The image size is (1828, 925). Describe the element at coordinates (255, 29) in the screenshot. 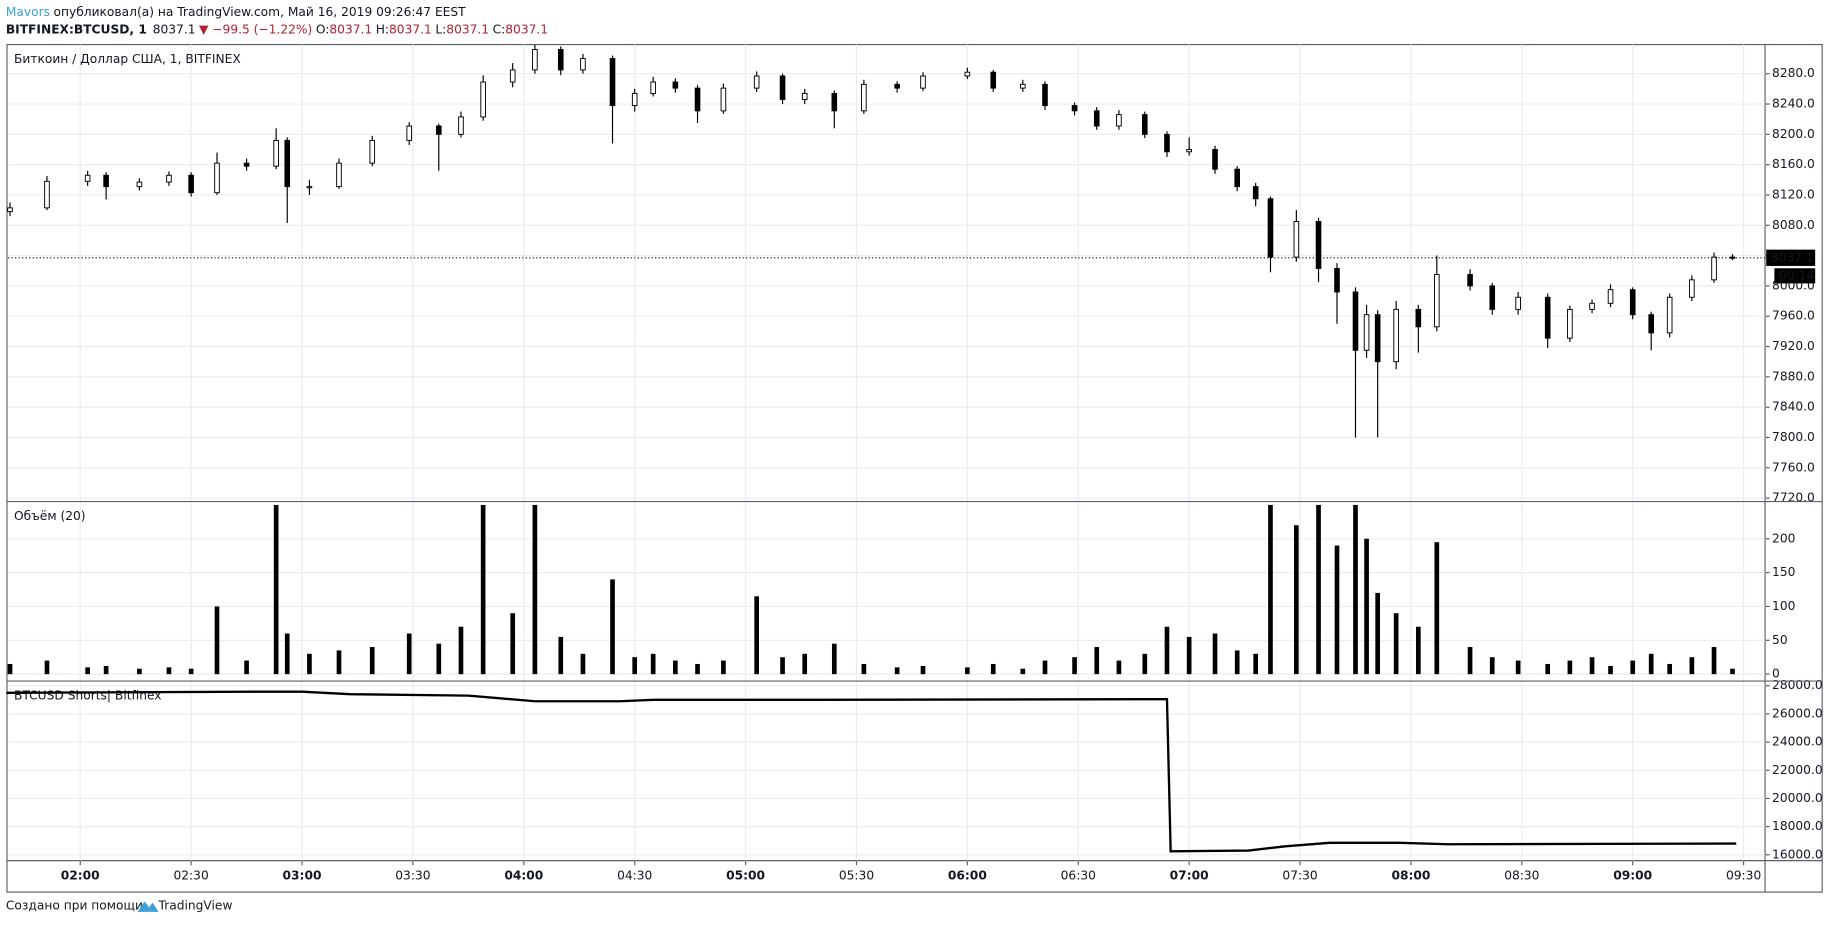

I see `change: ▼ −99.5 (−1.22%)` at that location.